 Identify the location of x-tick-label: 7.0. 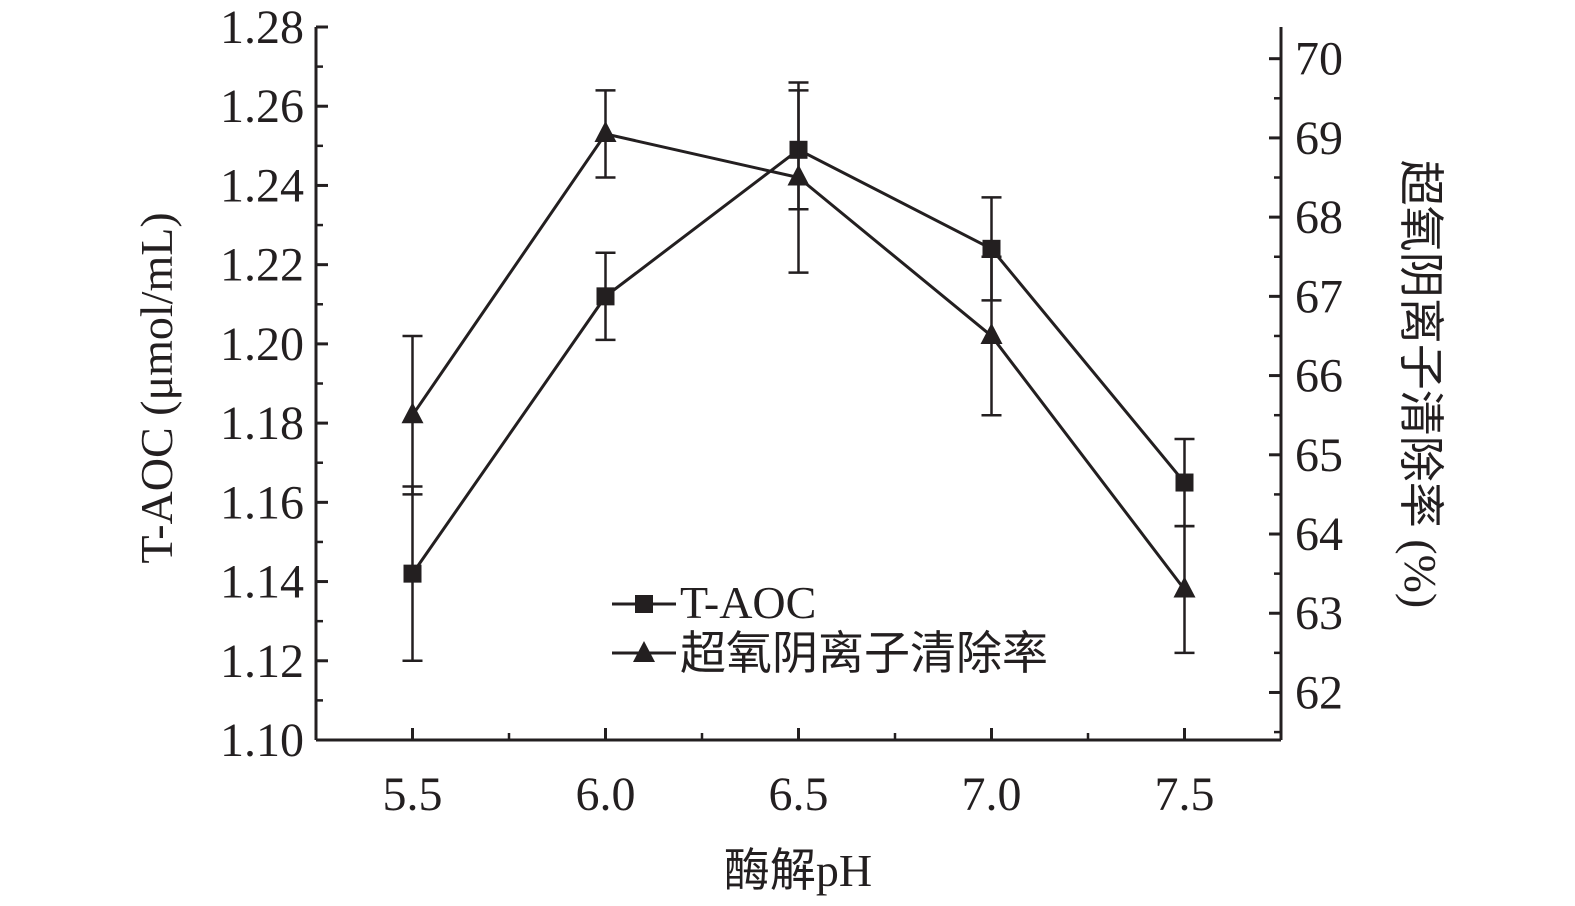
(992, 794).